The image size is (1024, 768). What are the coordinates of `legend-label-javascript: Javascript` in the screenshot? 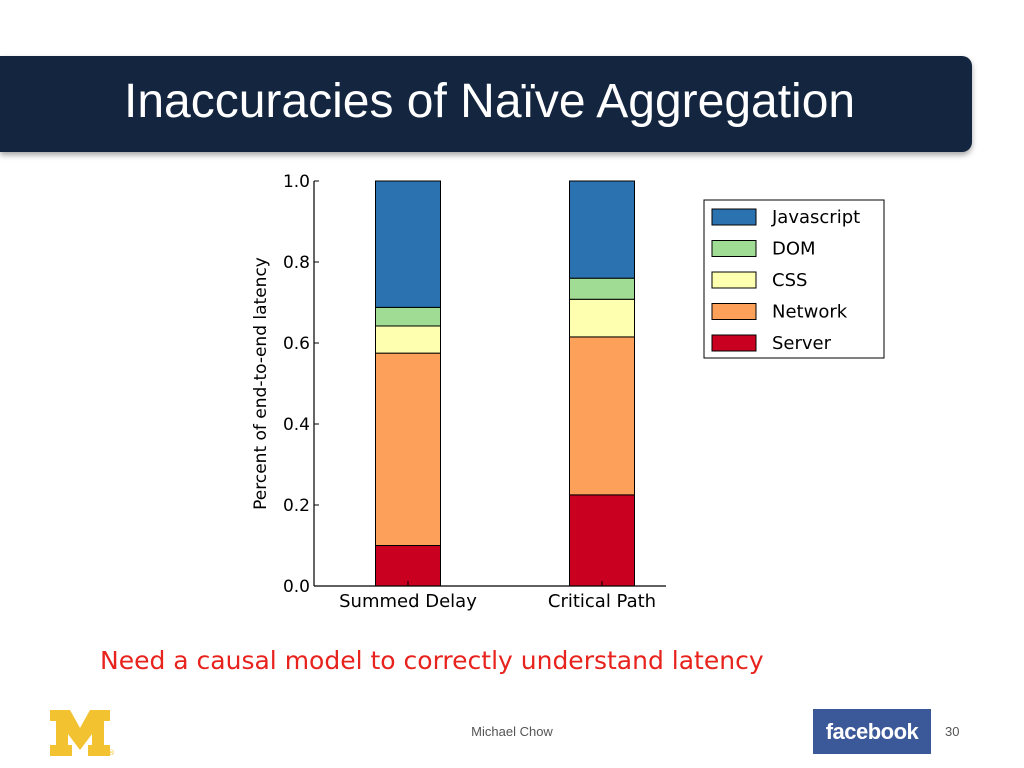 It's located at (815, 217).